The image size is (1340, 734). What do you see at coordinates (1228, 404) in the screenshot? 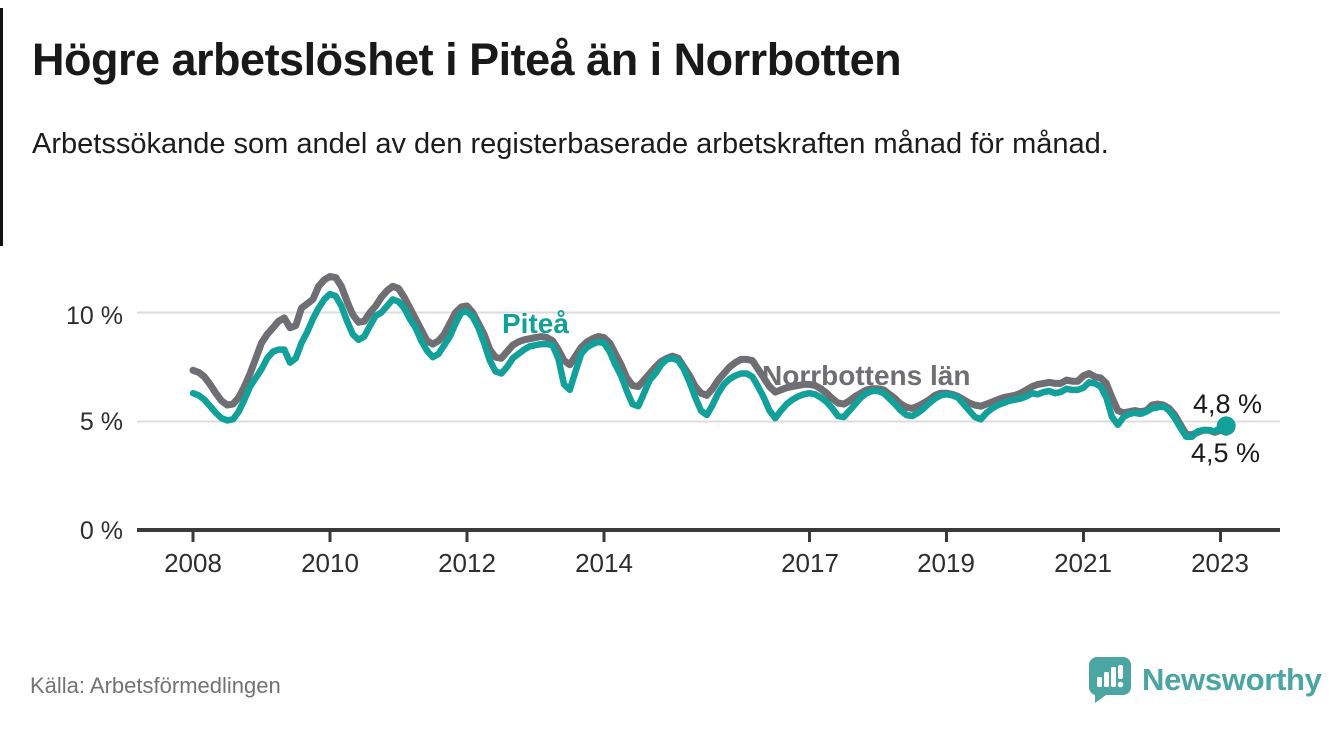
I see `end-value-label-pitea: 4,8 %` at bounding box center [1228, 404].